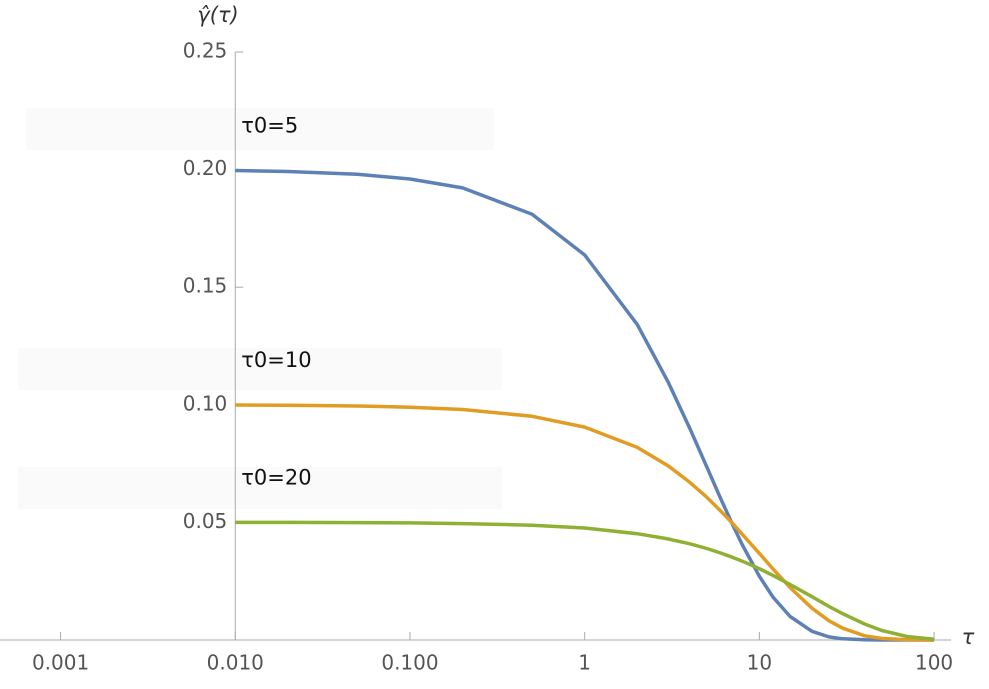 The width and height of the screenshot is (989, 689). What do you see at coordinates (235, 663) in the screenshot?
I see `x-tick-label: 0.010` at bounding box center [235, 663].